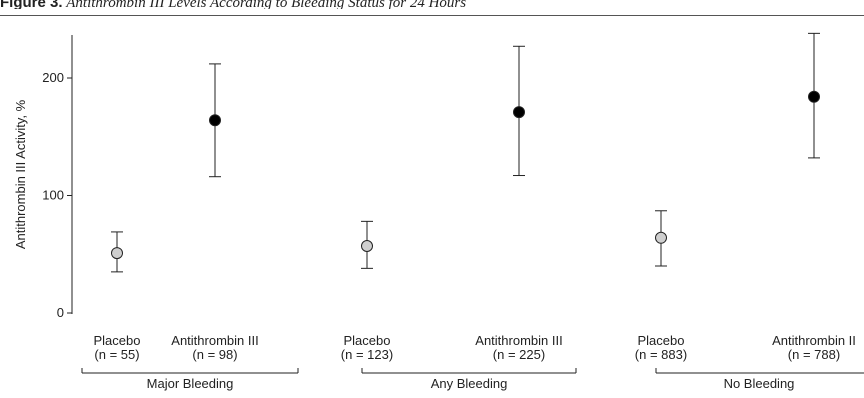 This screenshot has height=398, width=864. I want to click on group-label: Major Bleeding, so click(190, 383).